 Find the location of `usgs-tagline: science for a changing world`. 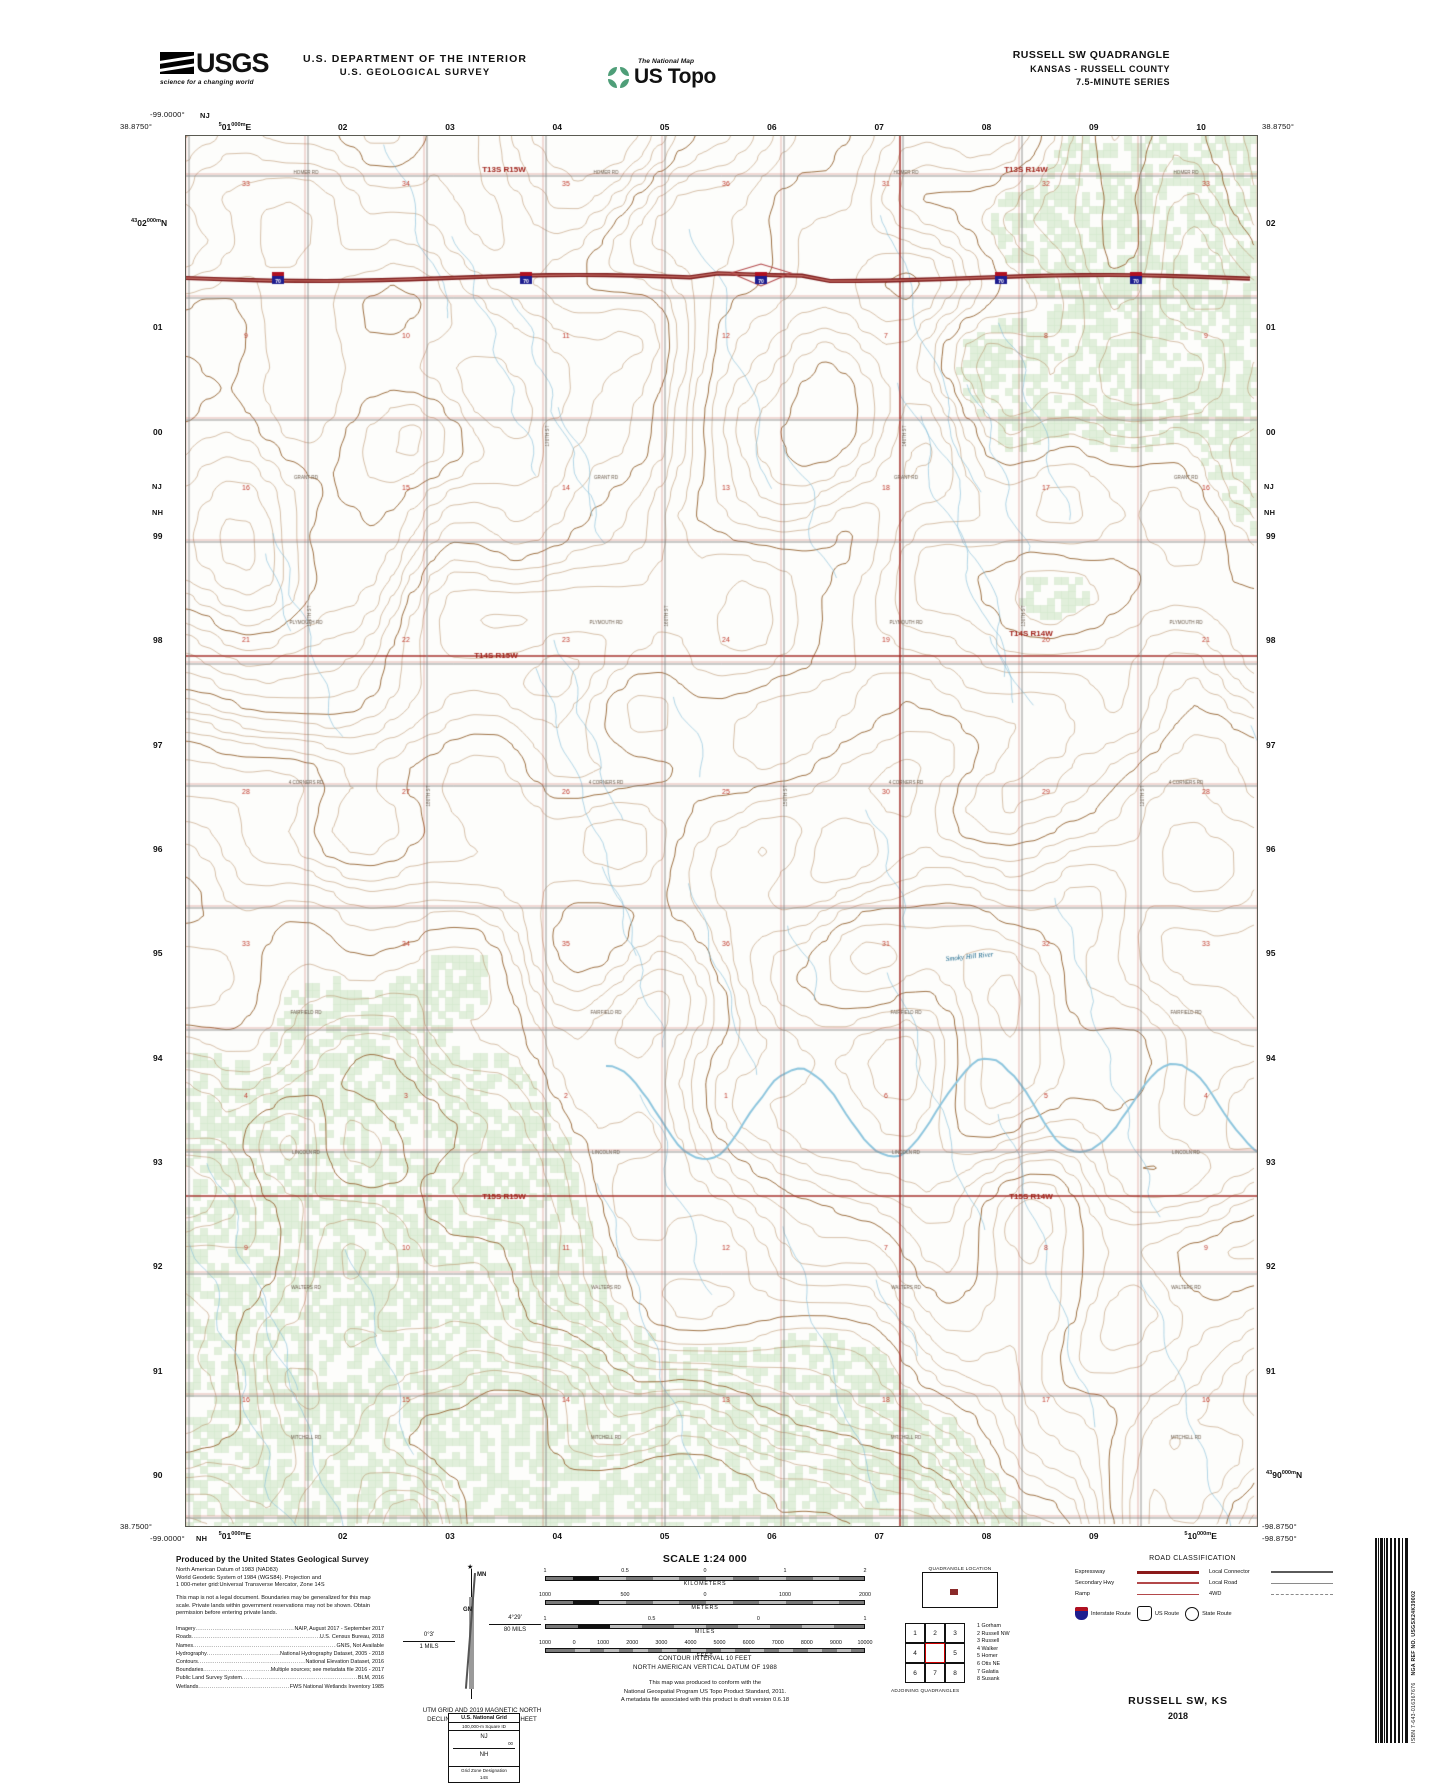

usgs-tagline: science for a changing world is located at coordinates (207, 82).